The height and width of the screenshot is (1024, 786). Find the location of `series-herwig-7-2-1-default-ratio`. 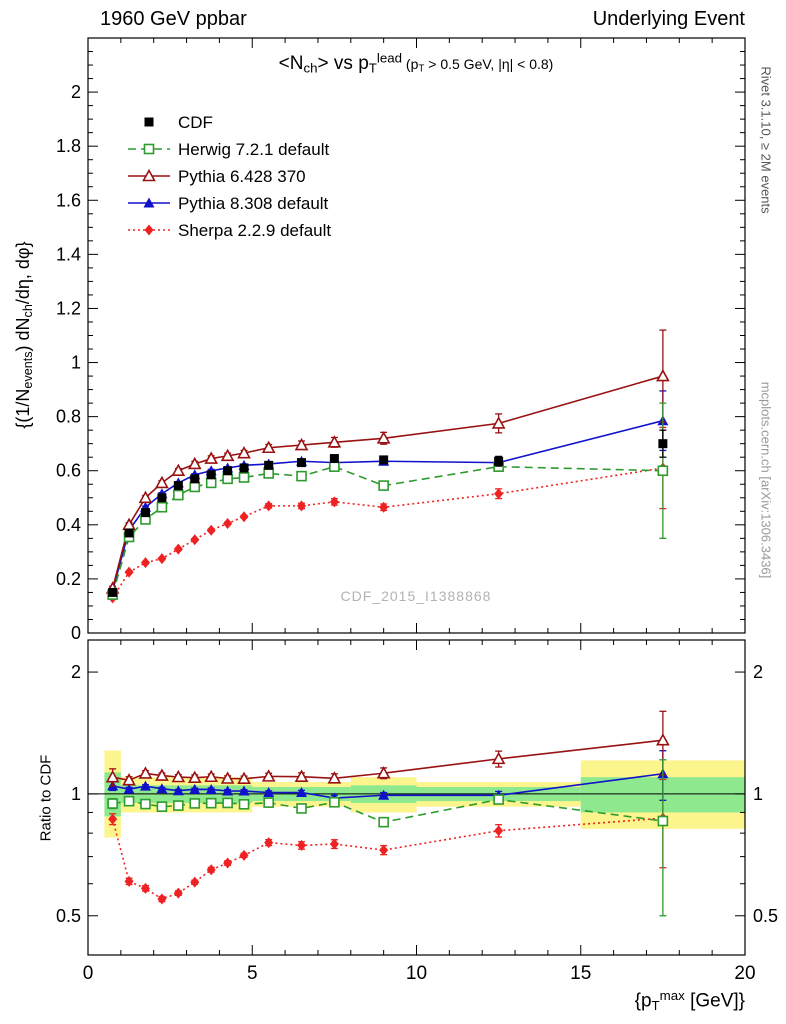

series-herwig-7-2-1-default-ratio is located at coordinates (388, 838).